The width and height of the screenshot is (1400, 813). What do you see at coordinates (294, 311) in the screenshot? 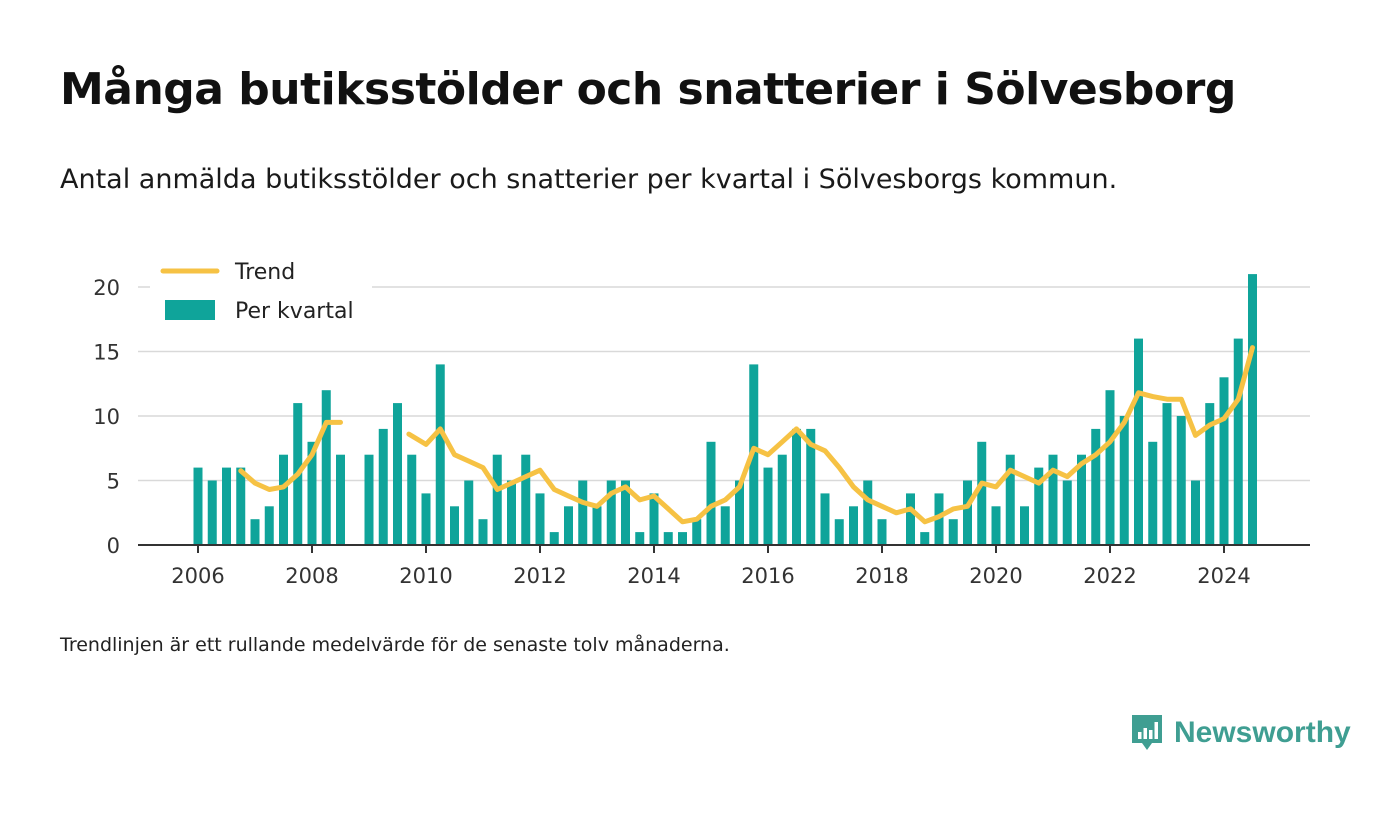
I see `legend-label-per-kvartal: Per kvartal` at bounding box center [294, 311].